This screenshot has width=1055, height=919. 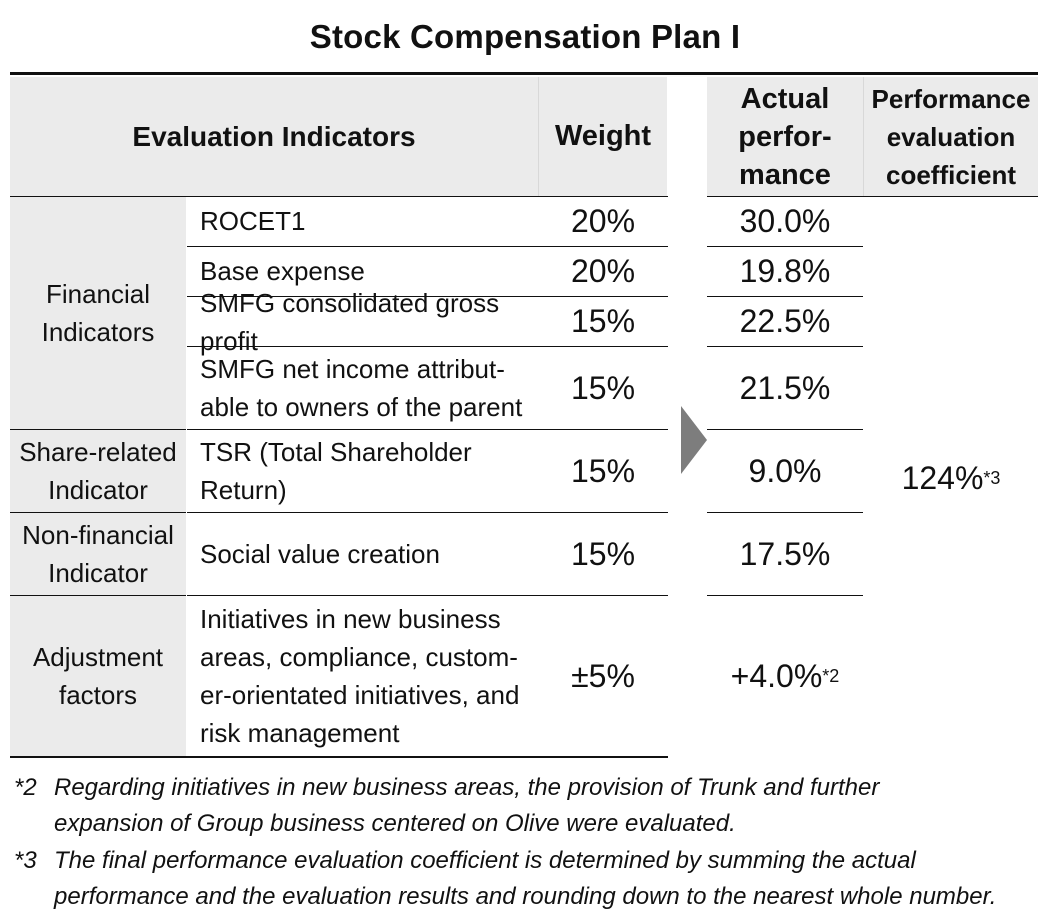 What do you see at coordinates (98, 313) in the screenshot?
I see `category-financial-indicators: Financial Indicators` at bounding box center [98, 313].